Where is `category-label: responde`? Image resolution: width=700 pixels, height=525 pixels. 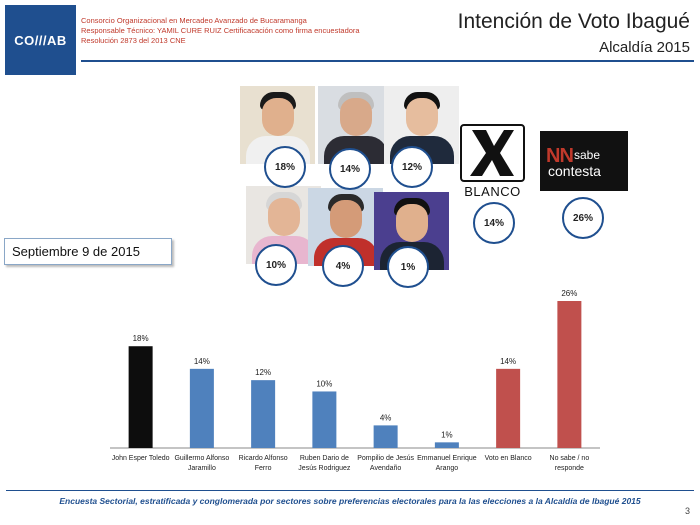
category-label: responde is located at coordinates (569, 468).